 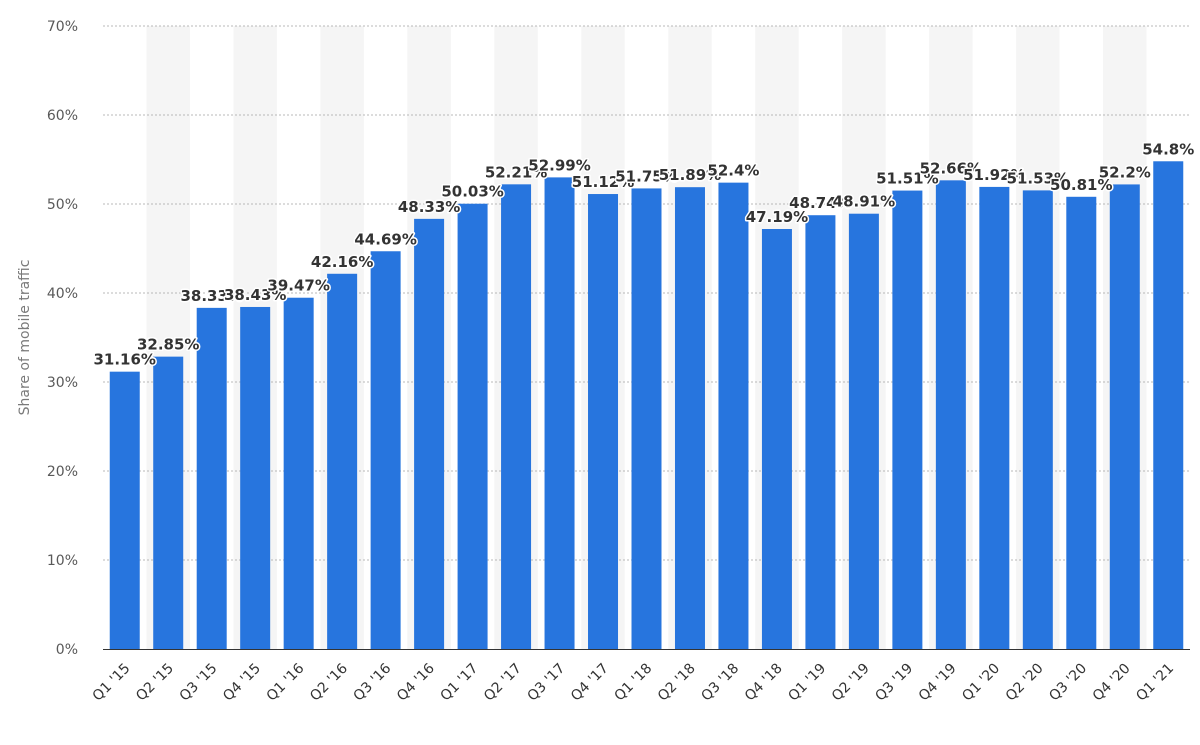 I want to click on x-tick-label: Q3 '19, so click(x=894, y=683).